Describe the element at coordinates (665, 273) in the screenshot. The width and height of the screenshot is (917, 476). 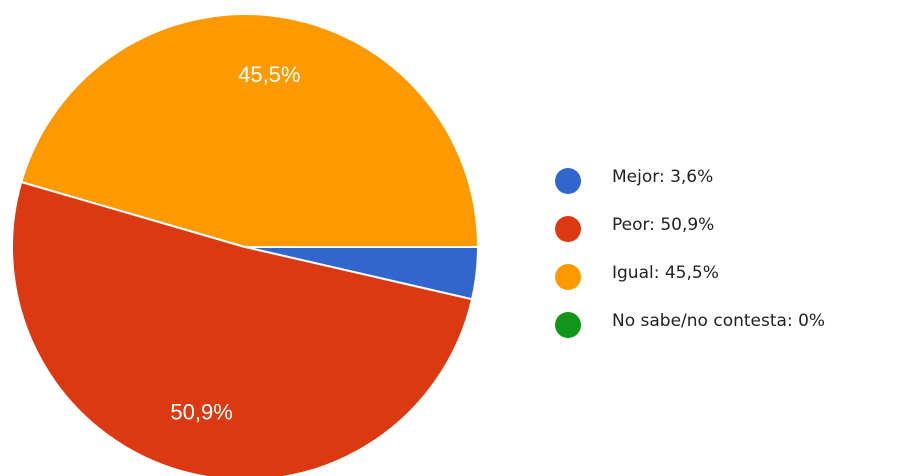
I see `legend-label: Igual: 45,5%` at that location.